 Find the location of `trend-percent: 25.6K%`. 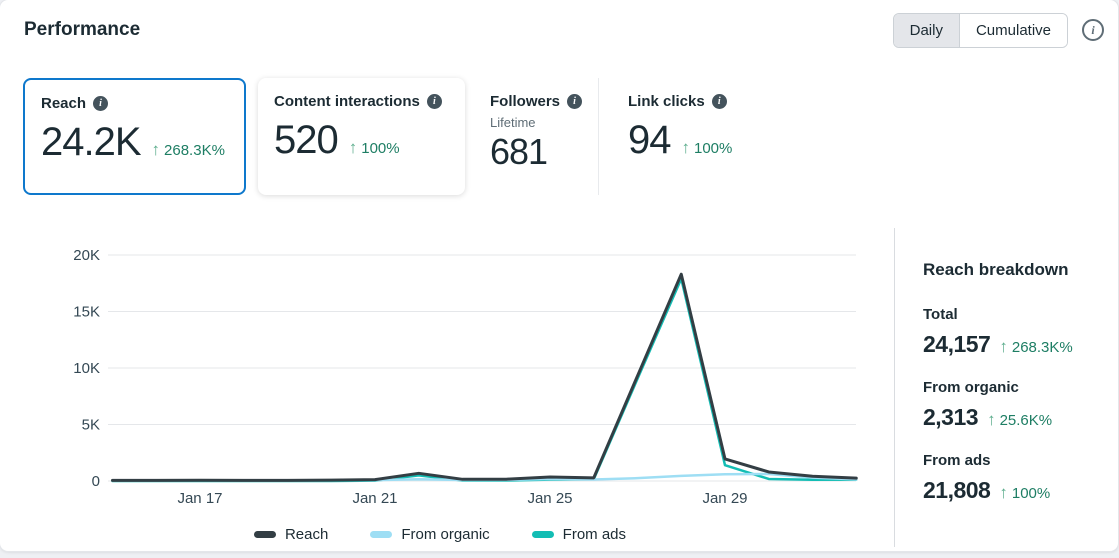

trend-percent: 25.6K% is located at coordinates (1026, 420).